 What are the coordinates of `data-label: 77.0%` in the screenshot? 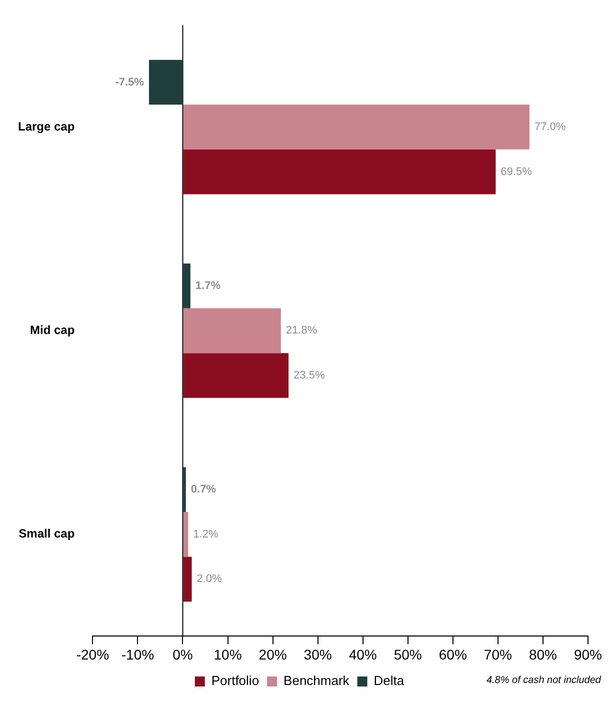 It's located at (550, 127).